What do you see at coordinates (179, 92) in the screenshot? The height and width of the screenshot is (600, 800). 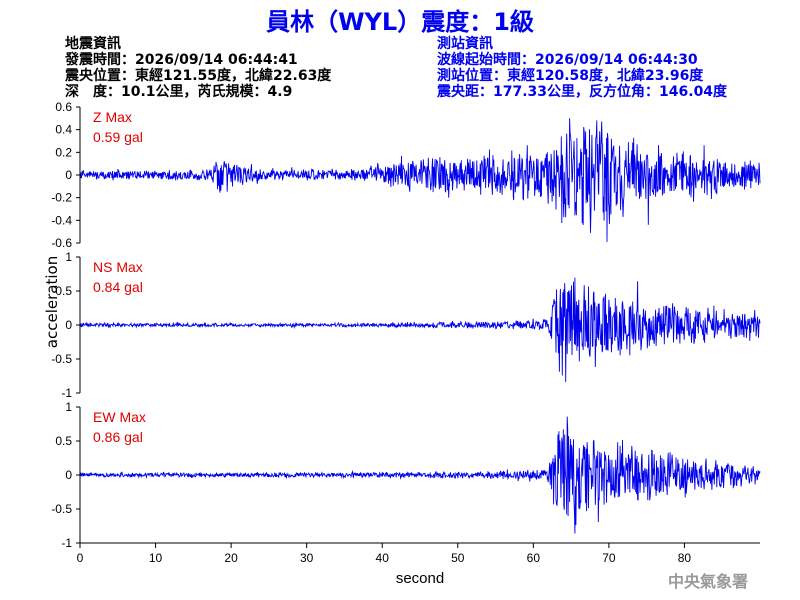 I see `quake-depth: 深 度：10.1公里，芮氏規模：4.9` at bounding box center [179, 92].